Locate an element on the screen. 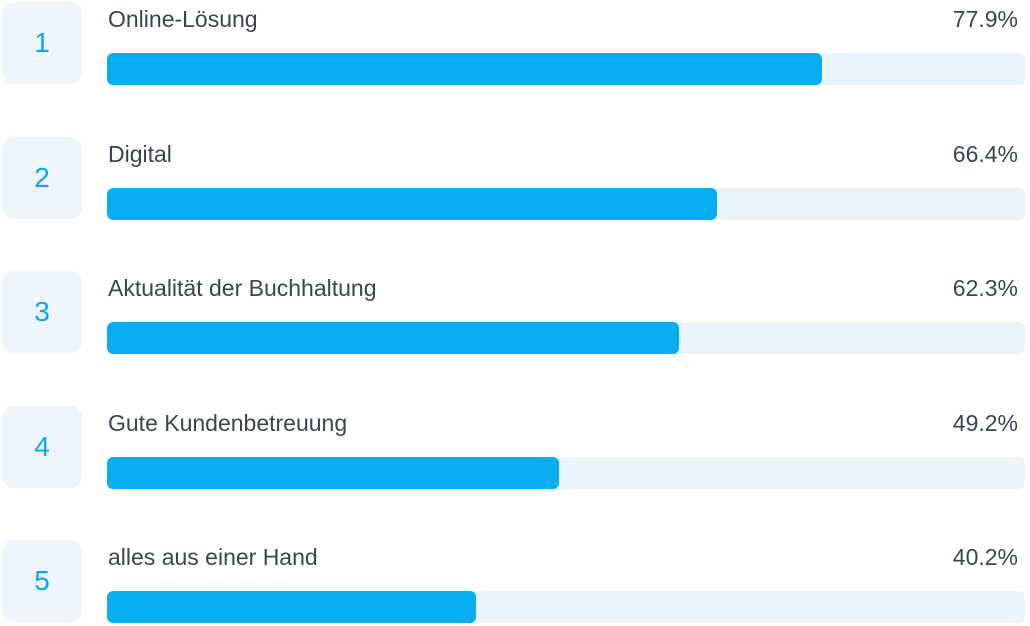  category-label: Aktualität der Buchhaltung is located at coordinates (242, 288).